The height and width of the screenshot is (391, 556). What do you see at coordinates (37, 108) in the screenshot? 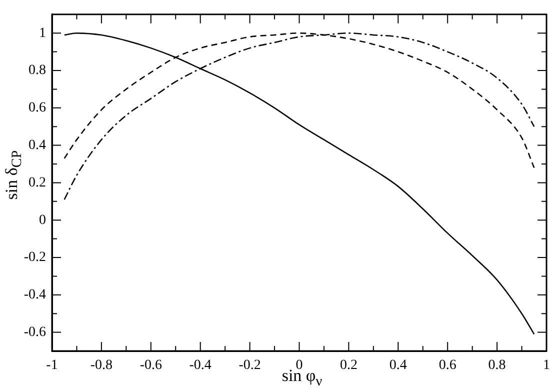
I see `y-tick-label: 0.6` at bounding box center [37, 108].